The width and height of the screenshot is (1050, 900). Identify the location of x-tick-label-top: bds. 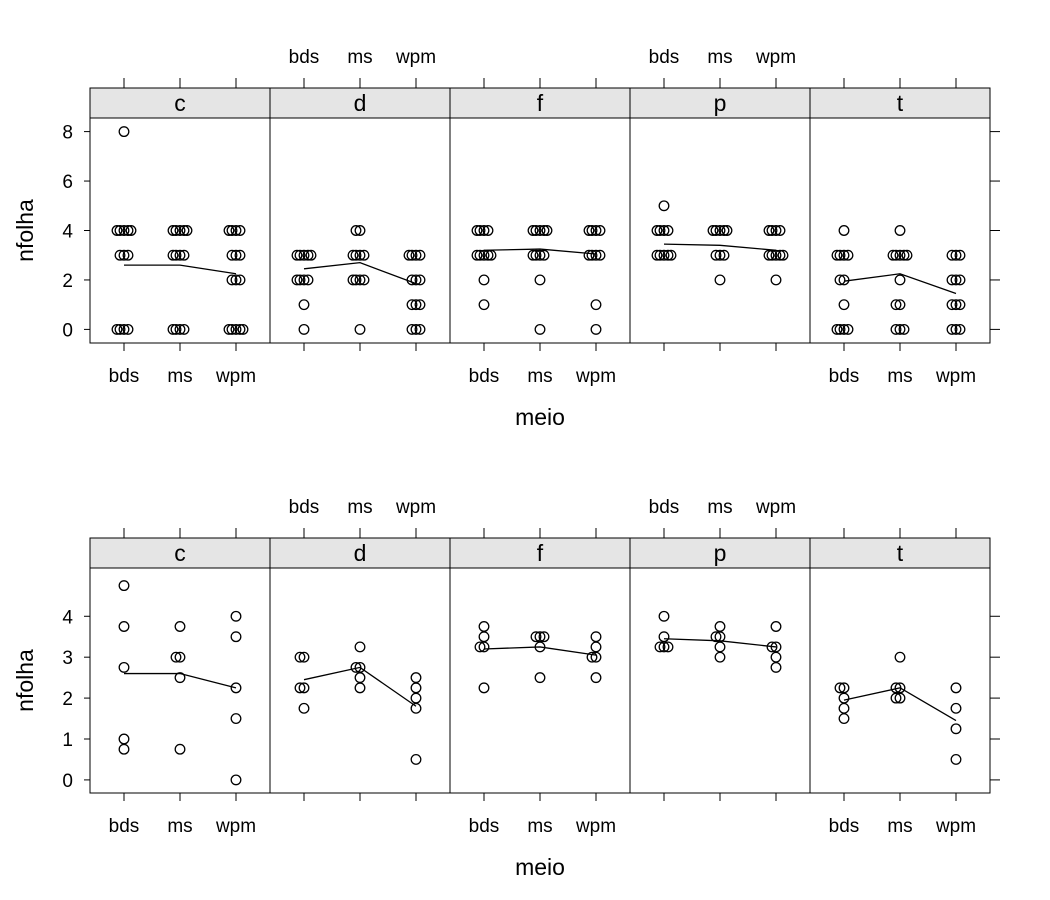
(304, 57).